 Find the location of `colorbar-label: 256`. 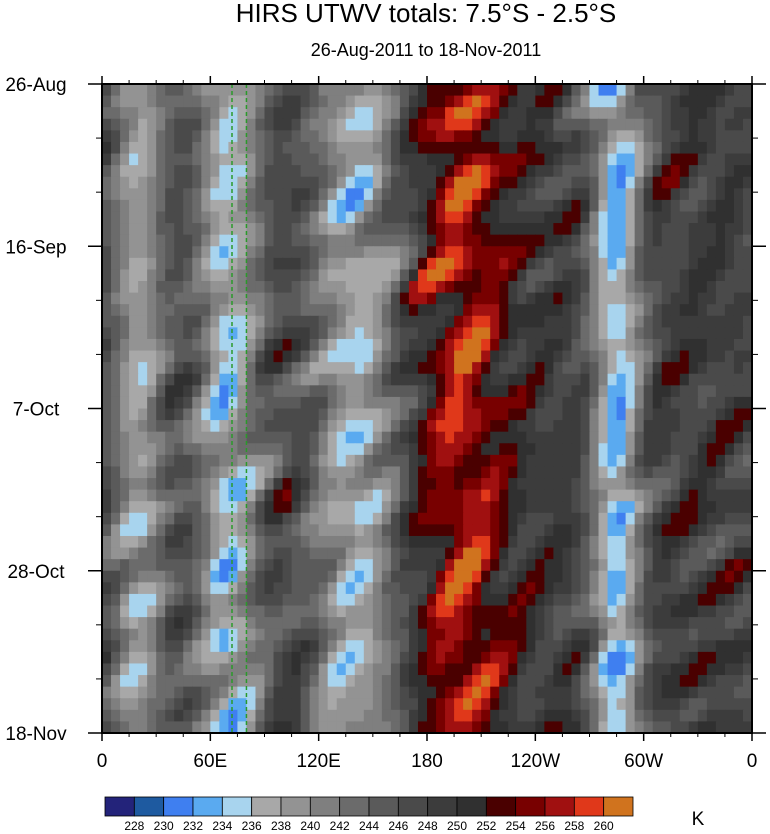

colorbar-label: 256 is located at coordinates (545, 826).